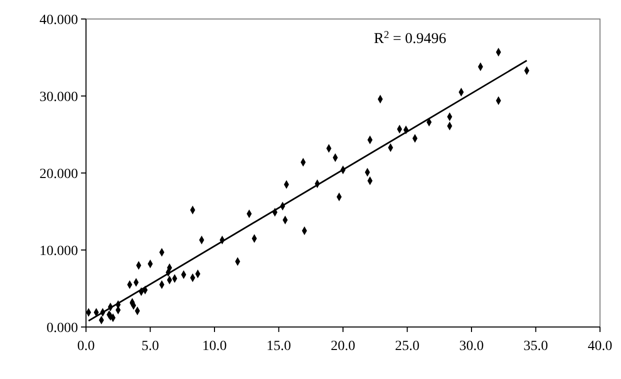 The image size is (621, 379). I want to click on annotation: R$^{2}$ = 0.9496, so click(410, 38).